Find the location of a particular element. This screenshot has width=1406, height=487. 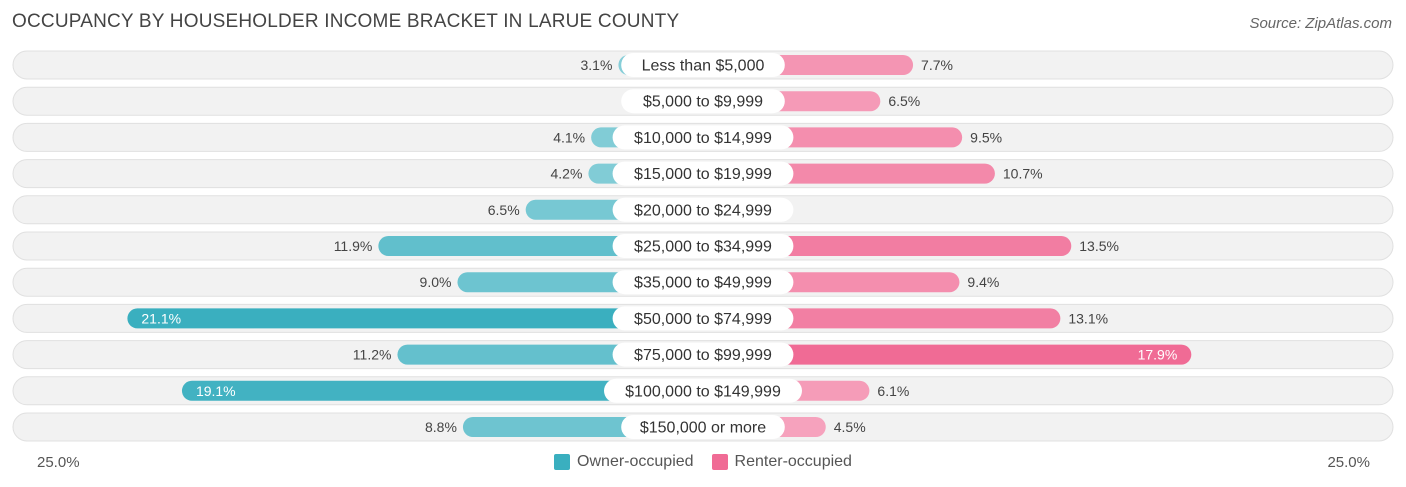

category-label: $25,000 to $34,999 is located at coordinates (703, 247).